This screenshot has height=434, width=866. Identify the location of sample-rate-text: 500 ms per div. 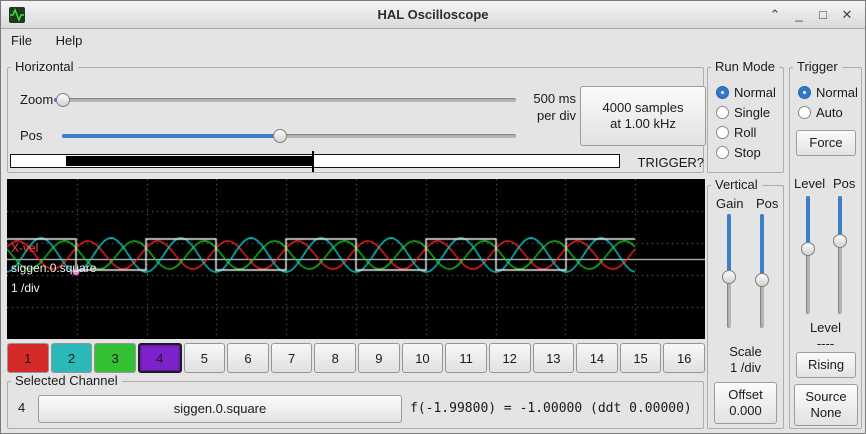
(554, 107).